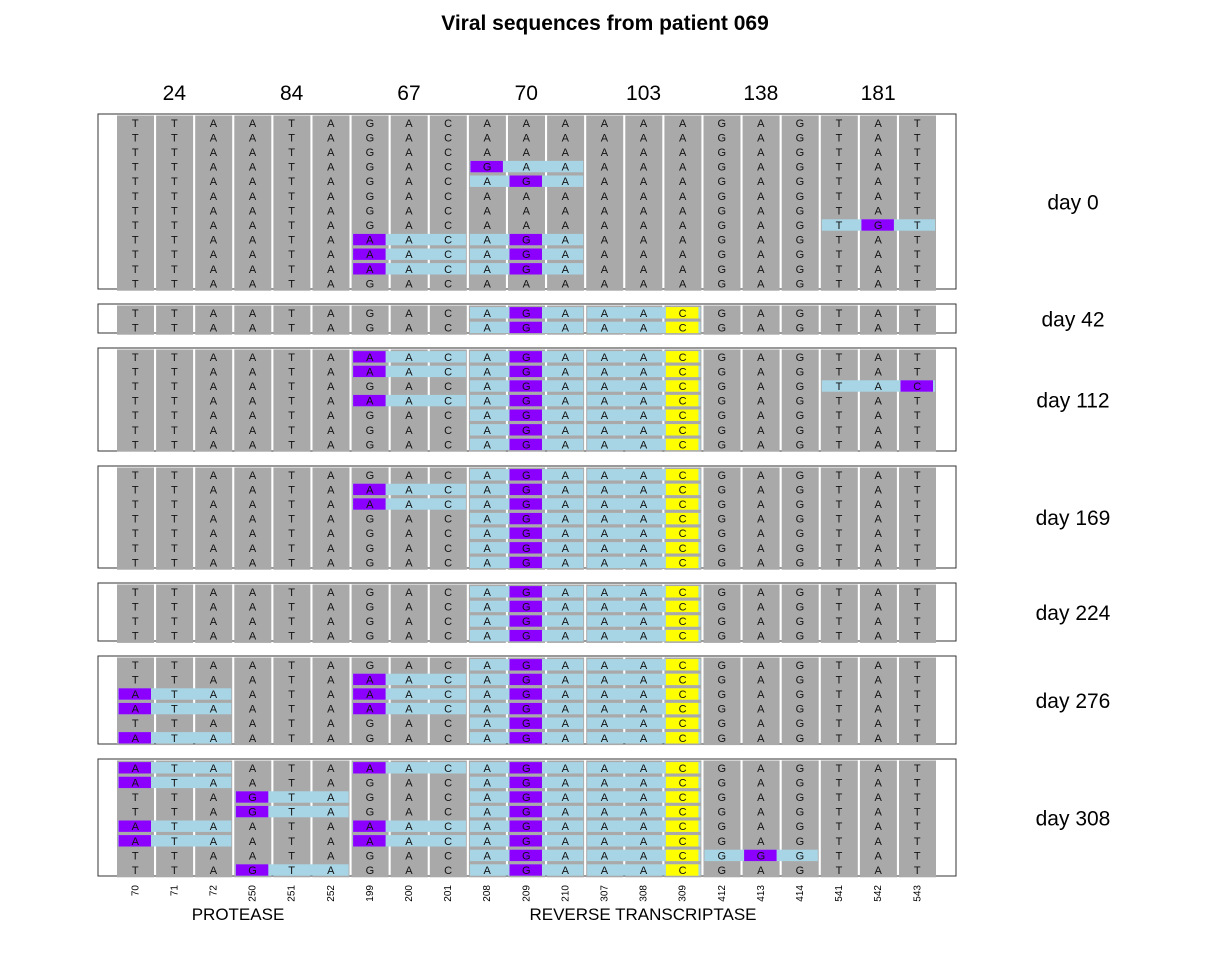  I want to click on position-label: 71, so click(174, 891).